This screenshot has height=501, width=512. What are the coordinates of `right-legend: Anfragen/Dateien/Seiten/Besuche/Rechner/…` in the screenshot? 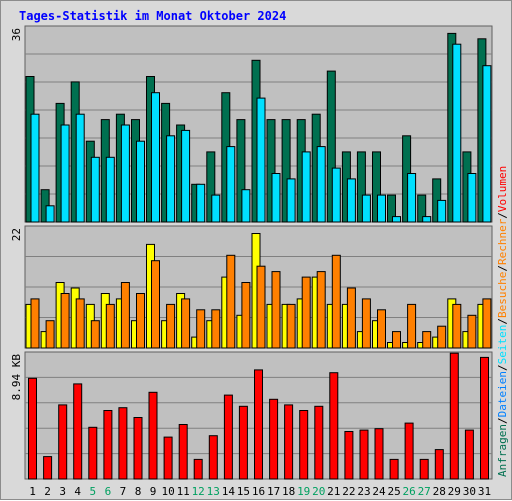 It's located at (502, 321).